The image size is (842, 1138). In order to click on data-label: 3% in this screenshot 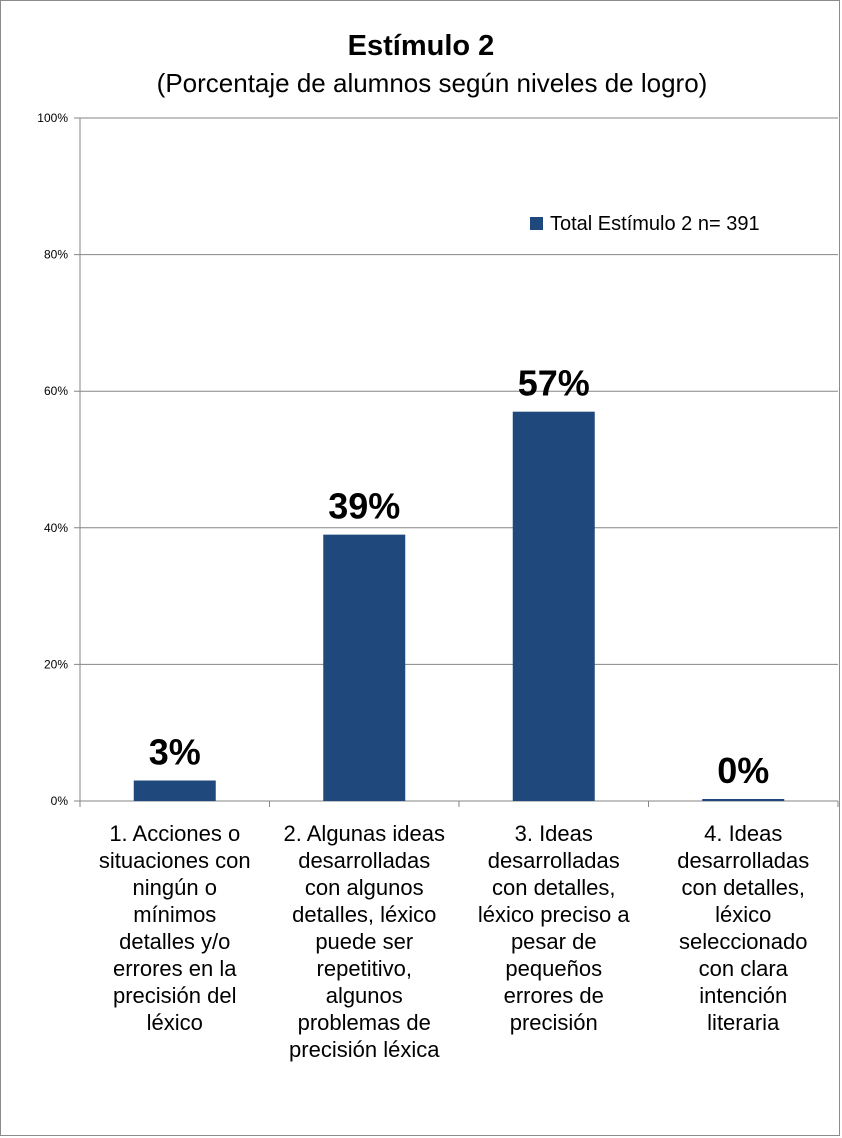, I will do `click(175, 752)`.